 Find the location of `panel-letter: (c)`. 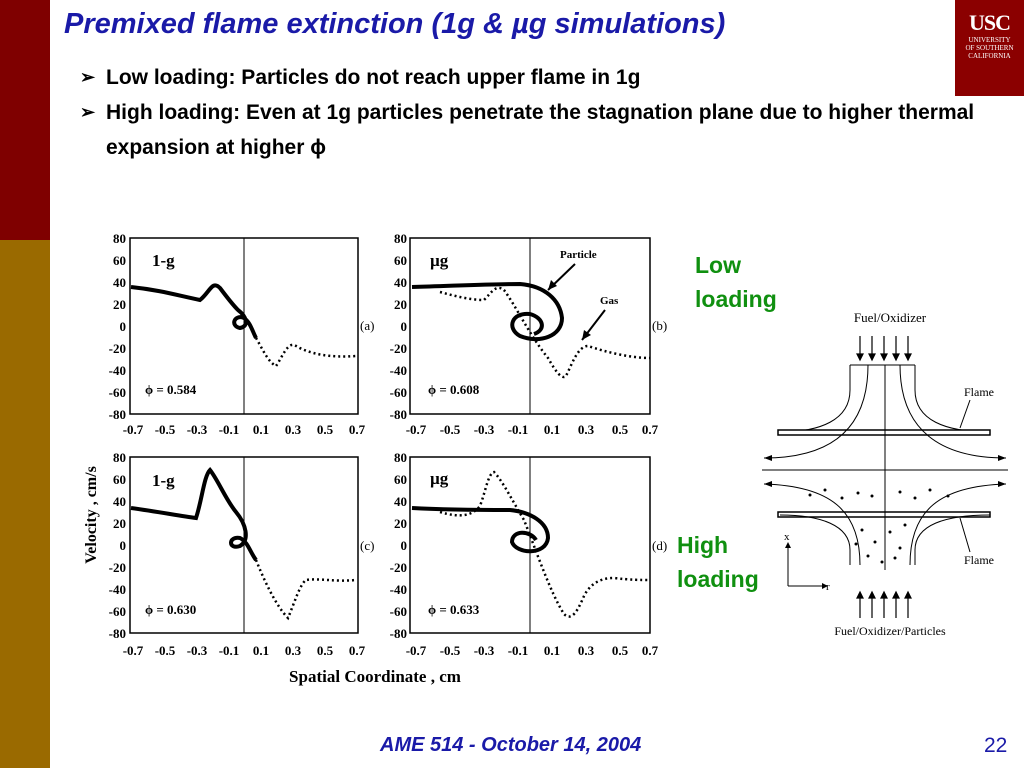

panel-letter: (c) is located at coordinates (367, 545).